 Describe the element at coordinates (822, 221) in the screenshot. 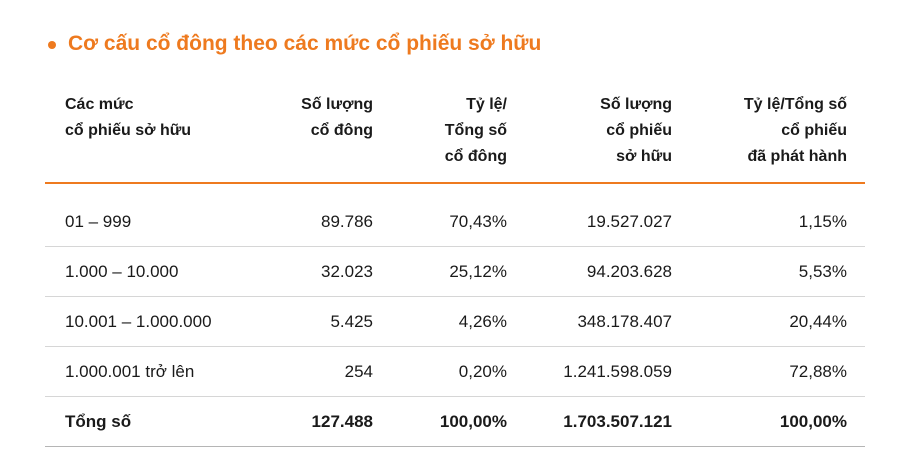

I see `cell: 1,15%` at that location.